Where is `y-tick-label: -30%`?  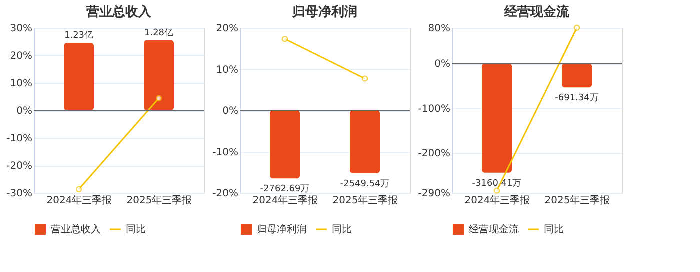 y-tick-label: -30% is located at coordinates (19, 194).